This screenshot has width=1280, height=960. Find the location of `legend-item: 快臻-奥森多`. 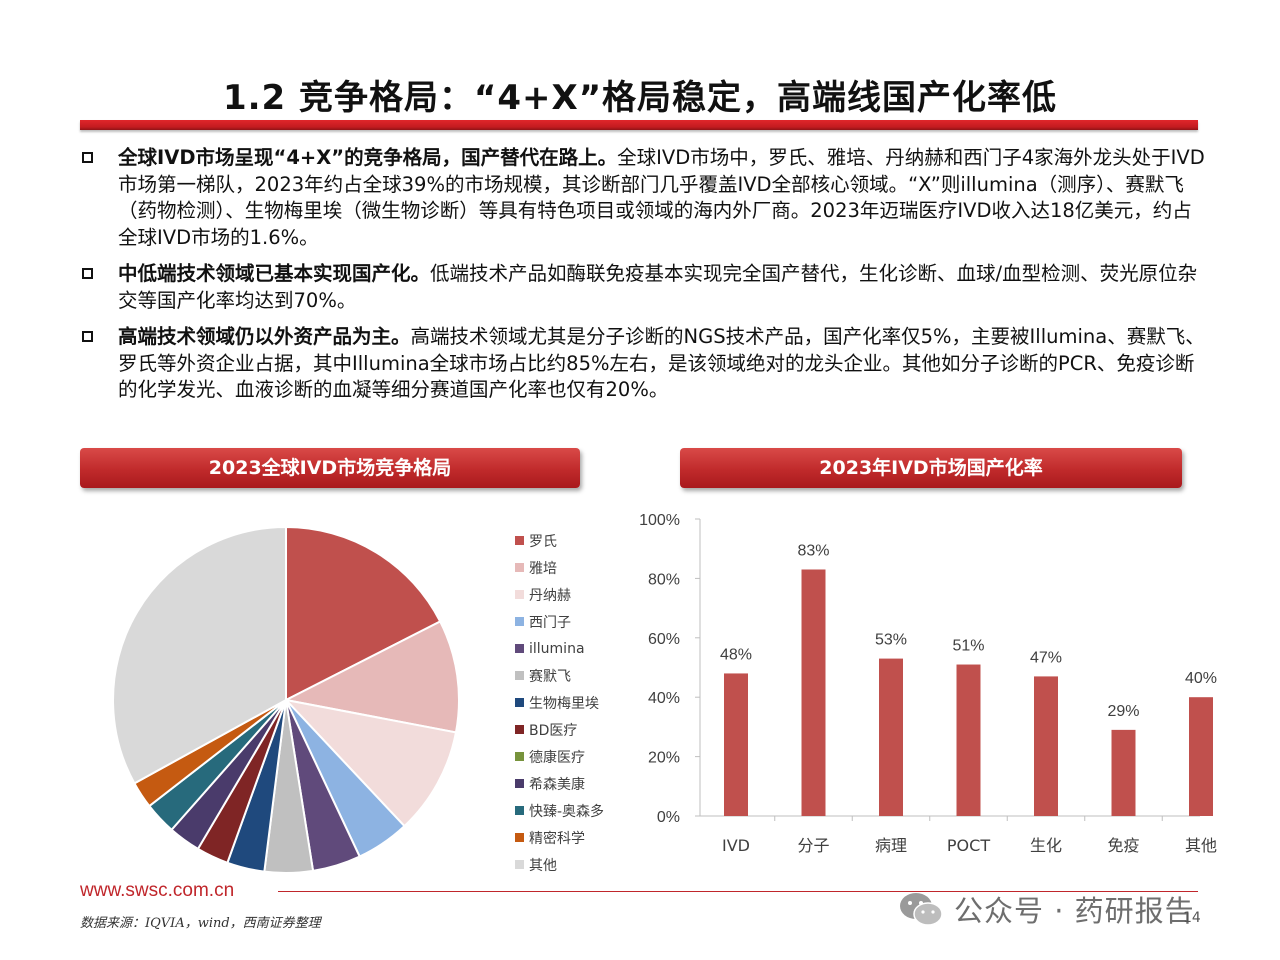

legend-item: 快臻-奥森多 is located at coordinates (559, 810).